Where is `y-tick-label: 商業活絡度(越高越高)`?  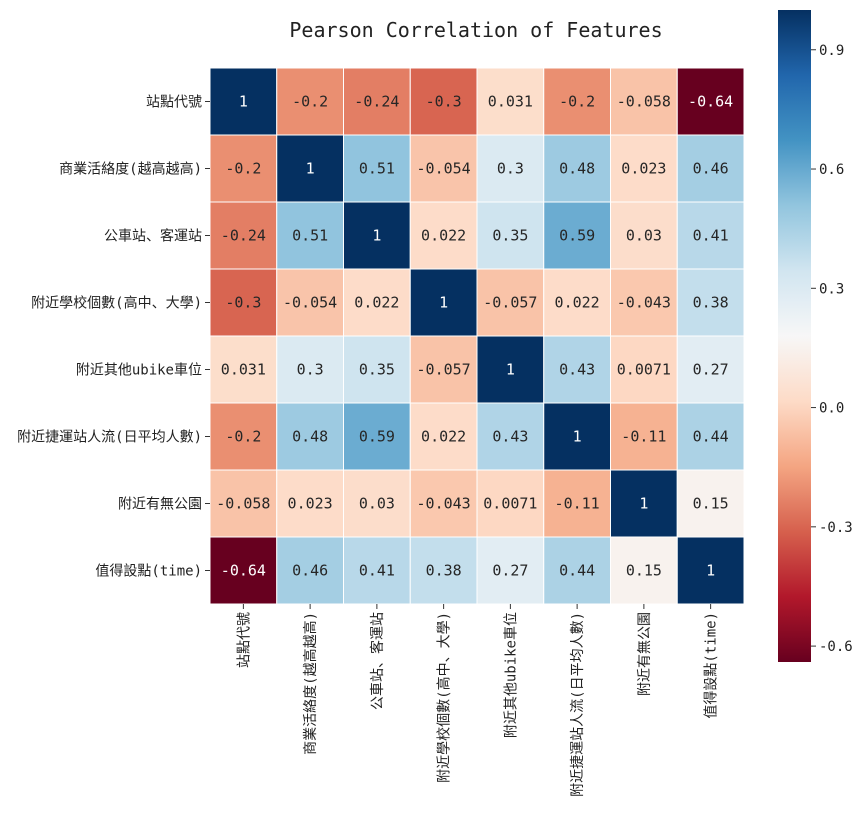 y-tick-label: 商業活絡度(越高越高) is located at coordinates (130, 169).